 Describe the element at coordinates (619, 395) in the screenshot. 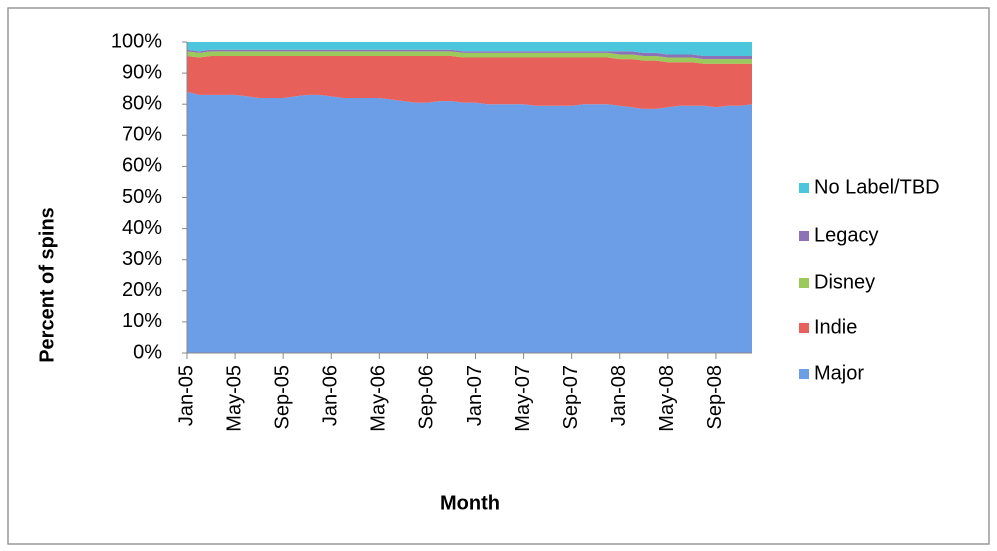

I see `x-tick-label: Jan-08` at that location.